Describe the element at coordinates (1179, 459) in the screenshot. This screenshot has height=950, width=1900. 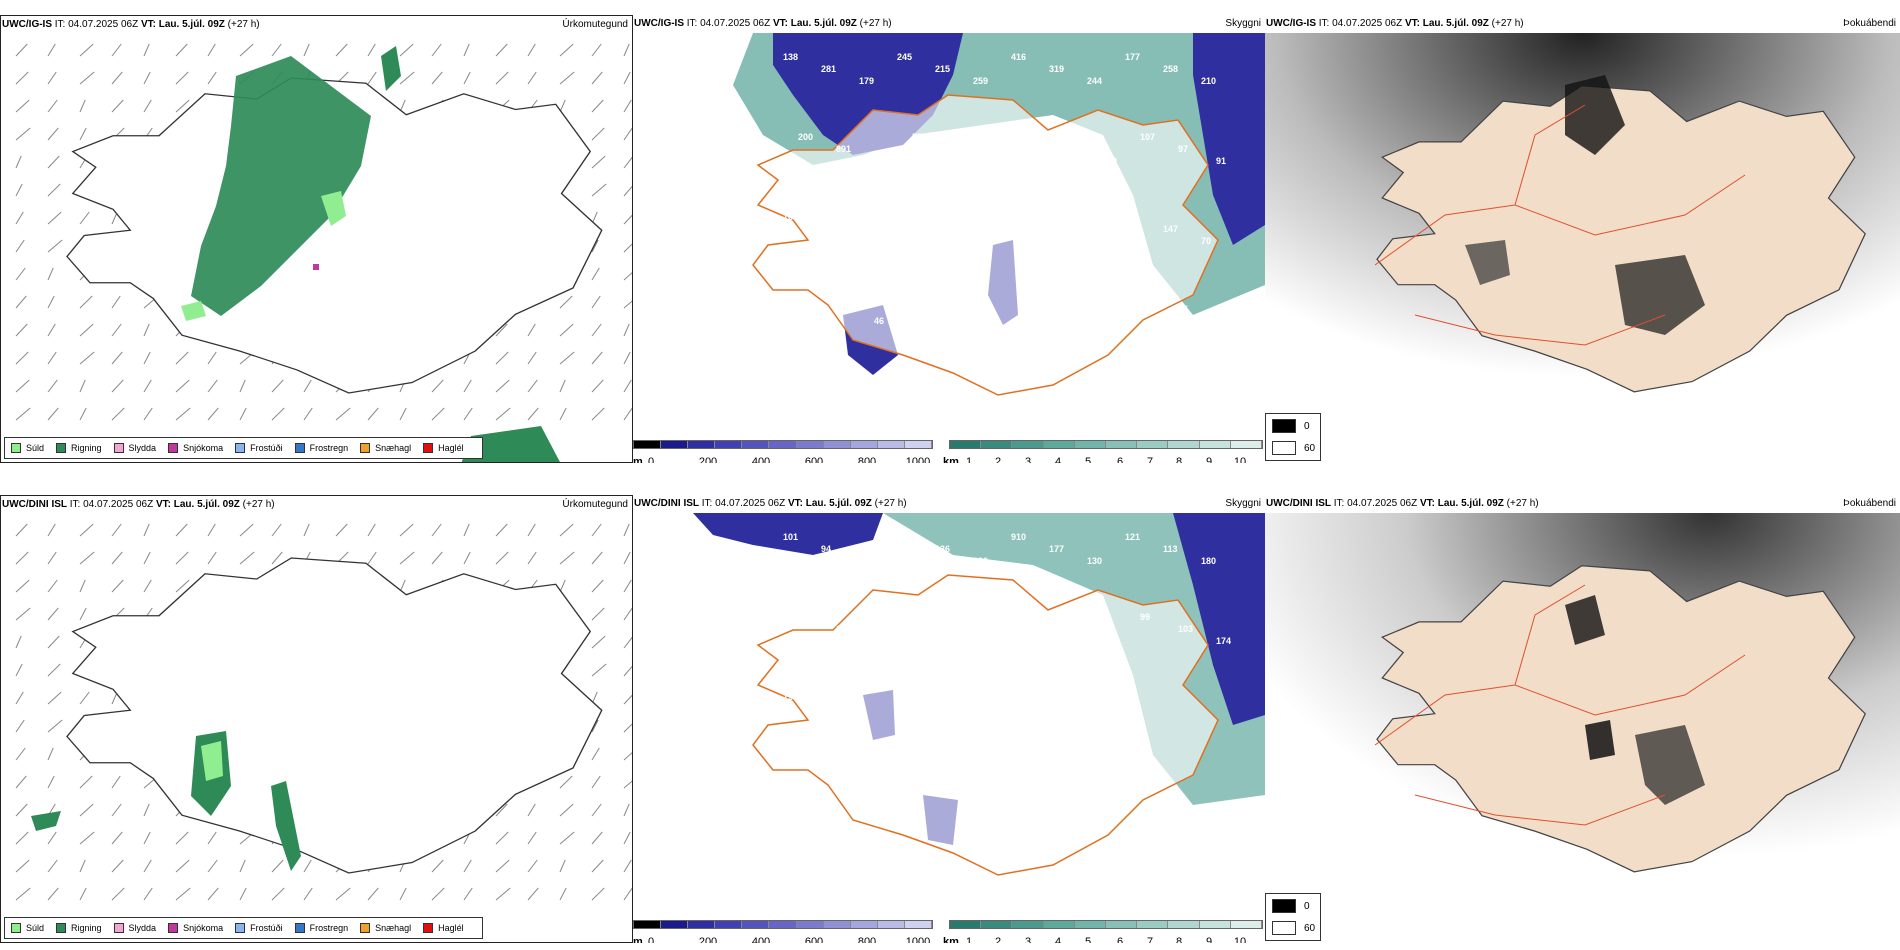
I see `cbar-tick: 8` at that location.